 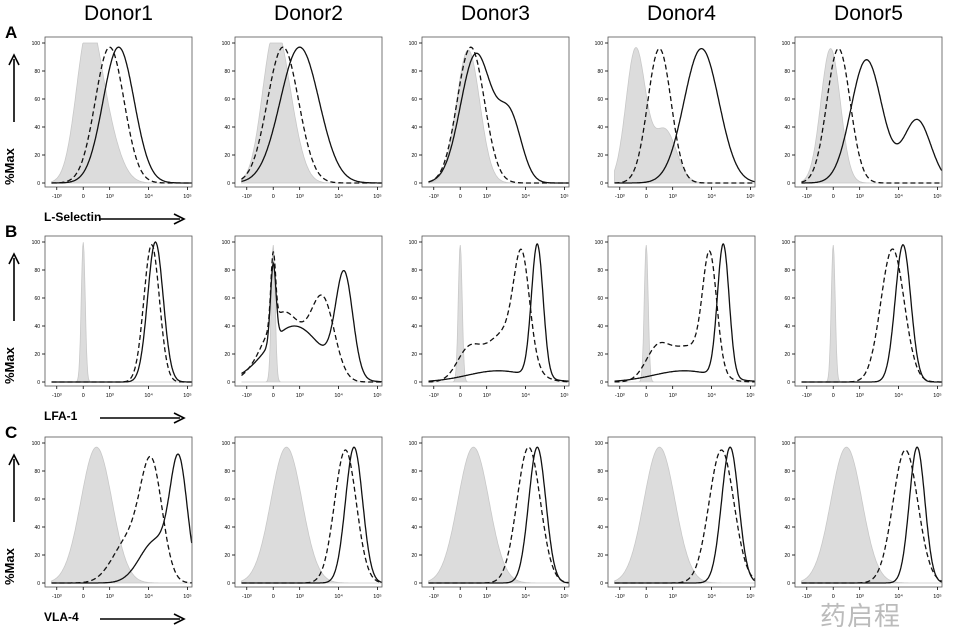 I want to click on panel-A-3: 0 20 40 60 80 100 -10³ 0 10³ 10⁴ 10⁵, so click(x=489, y=118).